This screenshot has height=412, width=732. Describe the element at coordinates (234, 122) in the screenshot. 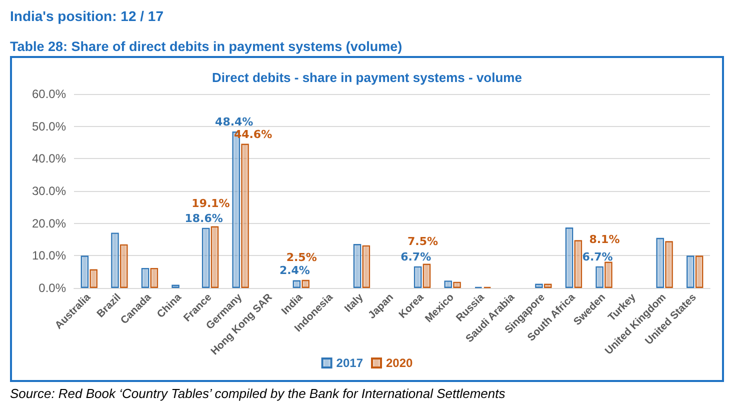

I see `data-label: 48.4%` at that location.